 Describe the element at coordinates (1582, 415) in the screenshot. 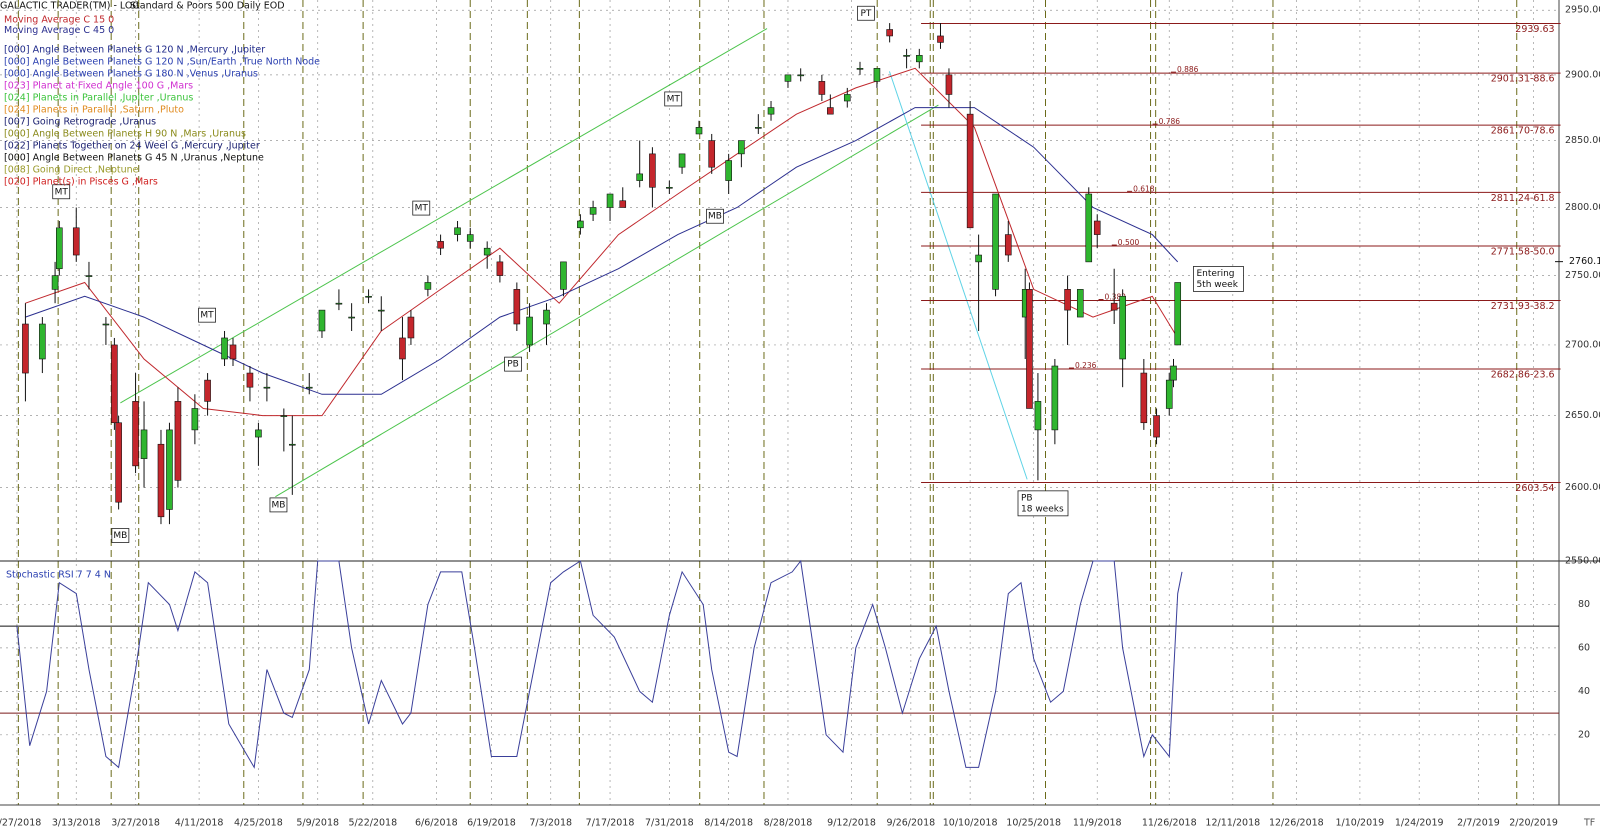

I see `y-tick-label: 2650.00` at that location.